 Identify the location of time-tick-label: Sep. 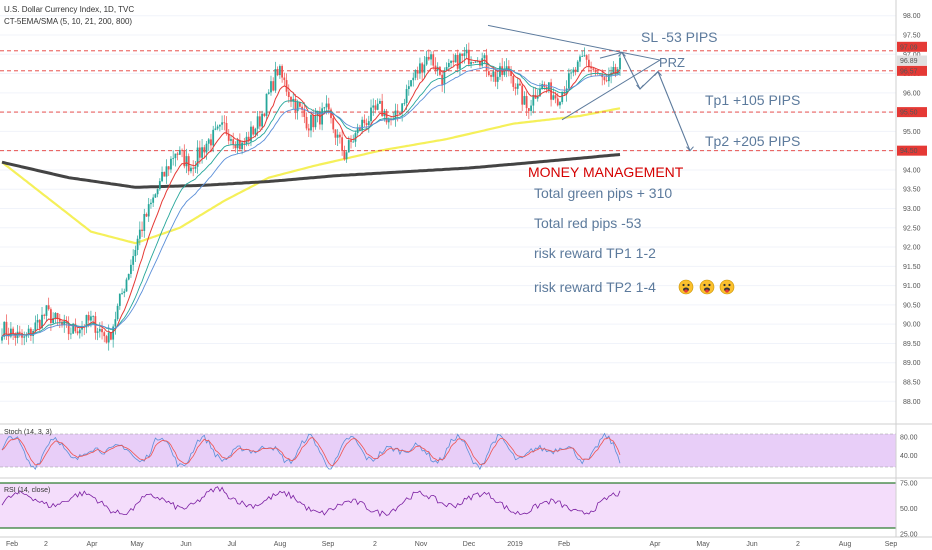
(328, 544).